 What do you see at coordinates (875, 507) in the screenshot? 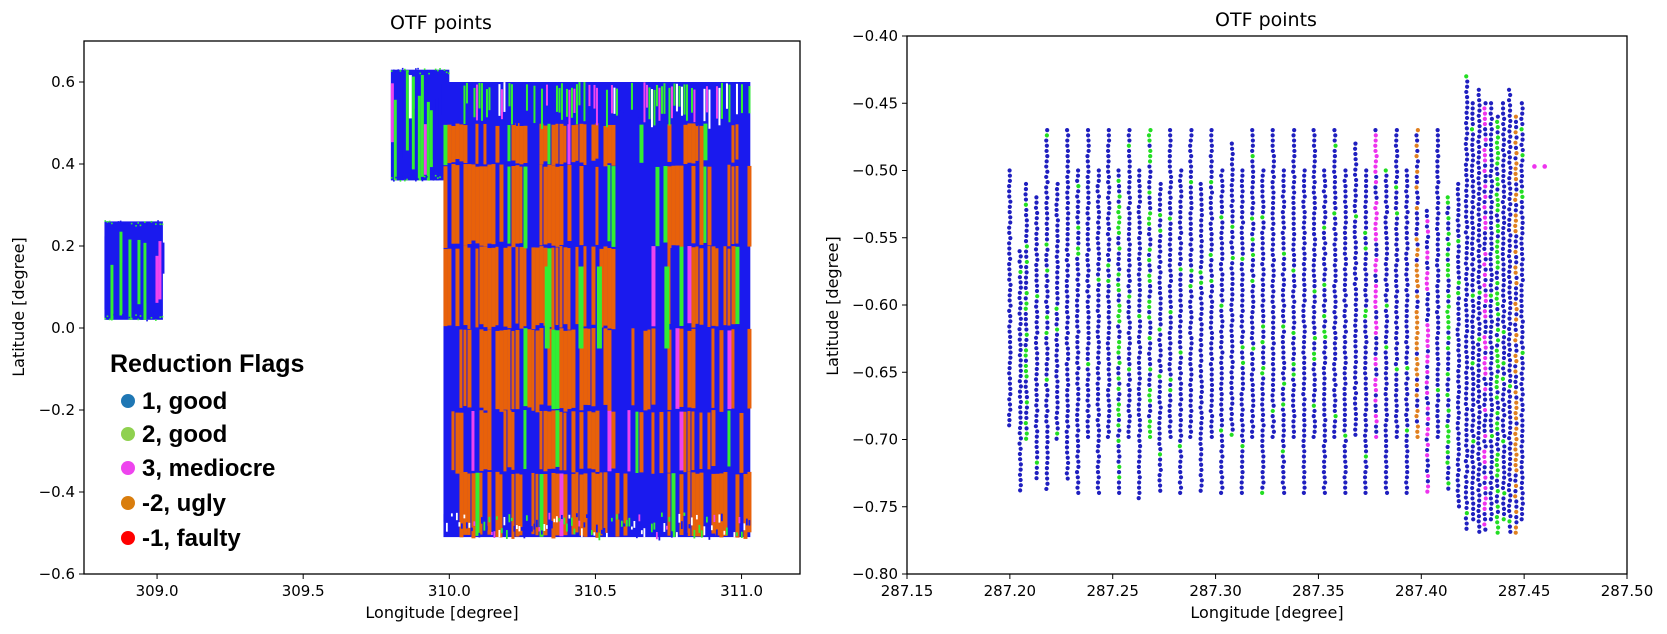
I see `y-tick-label: −0.75` at bounding box center [875, 507].